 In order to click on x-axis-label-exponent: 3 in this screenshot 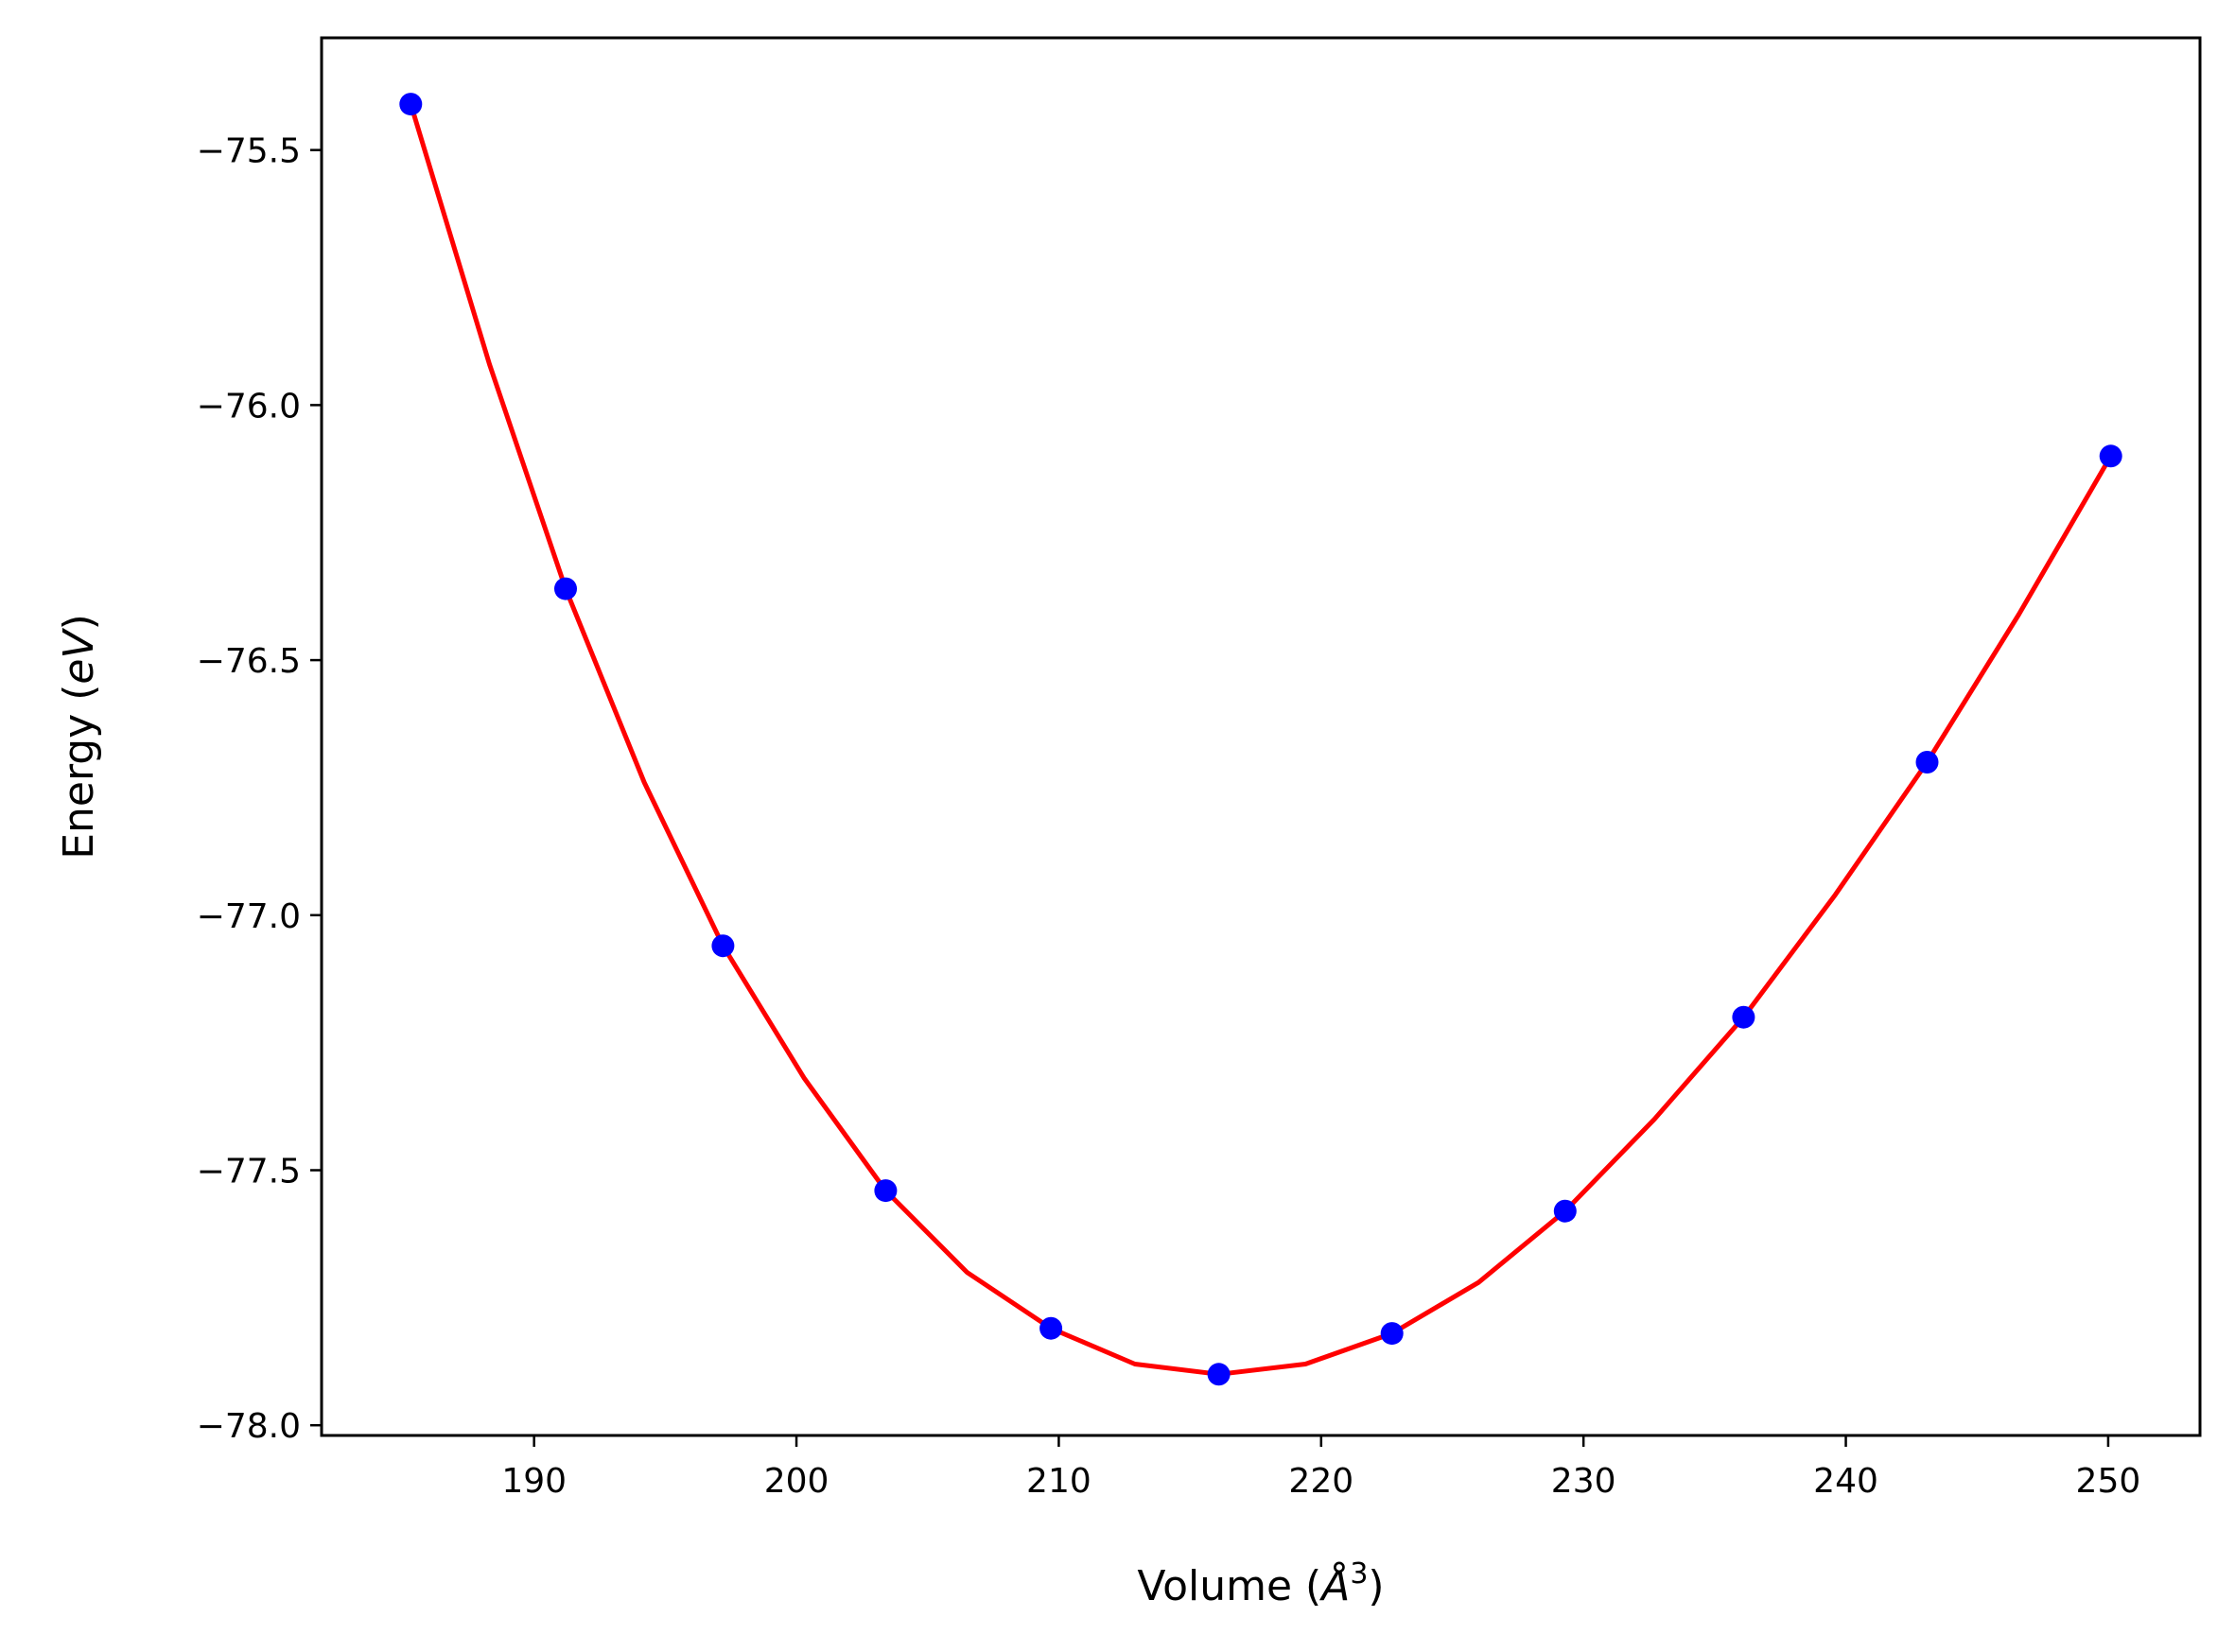, I will do `click(1359, 1574)`.